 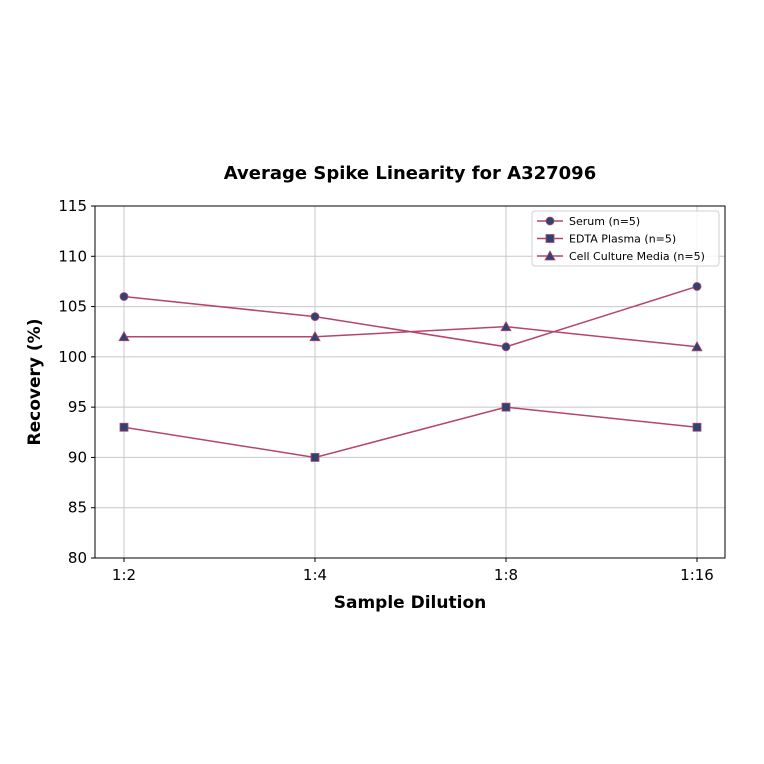 I want to click on legend-marker-circle-icon, so click(x=550, y=221).